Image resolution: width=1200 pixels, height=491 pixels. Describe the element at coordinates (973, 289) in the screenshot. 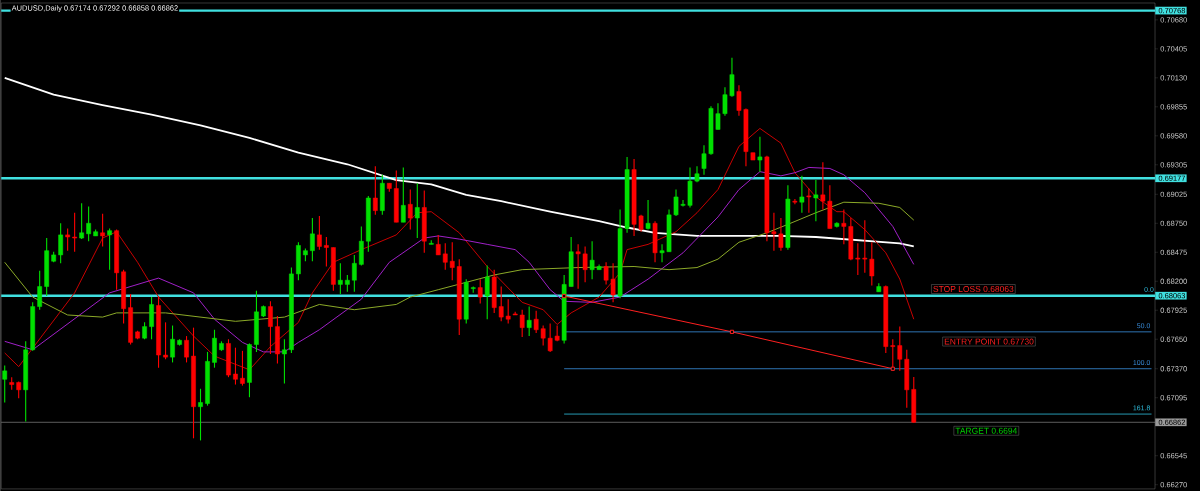

I see `annotation: STOP LOSS 0.68063` at that location.